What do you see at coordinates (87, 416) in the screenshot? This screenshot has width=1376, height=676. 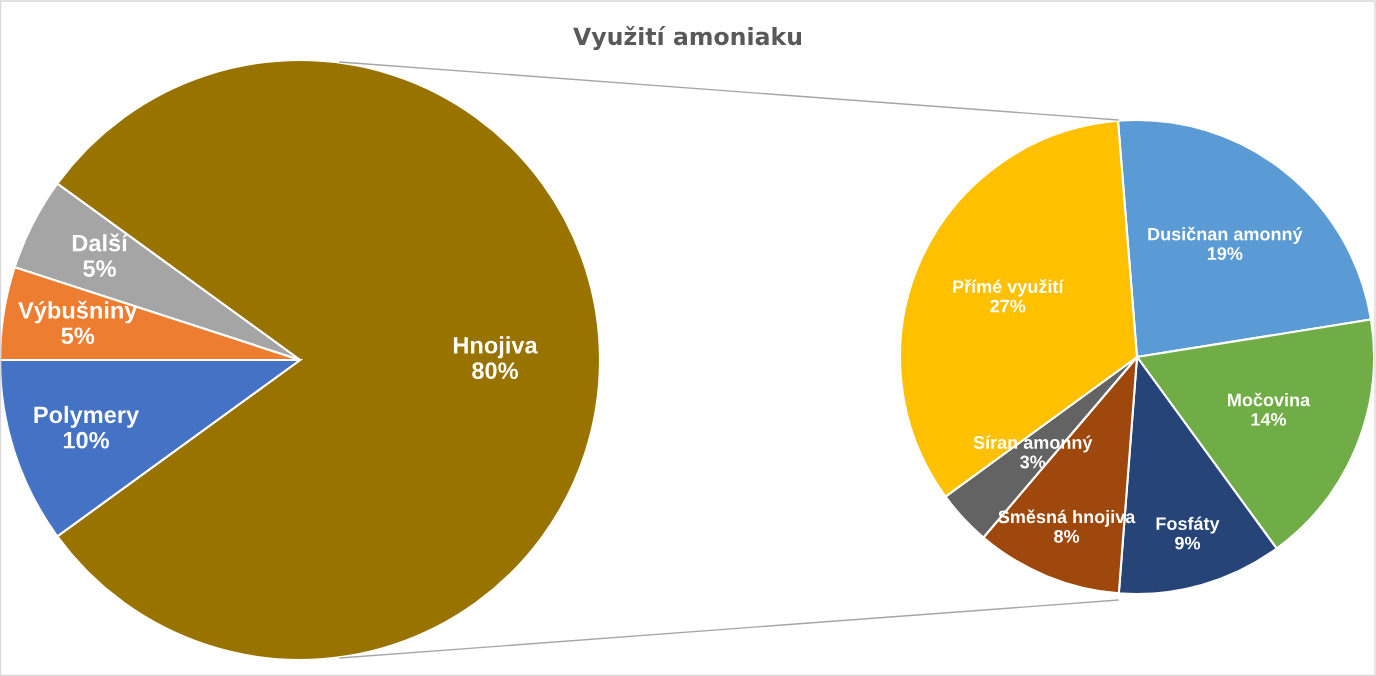 I see `slice-label: Polymery` at bounding box center [87, 416].